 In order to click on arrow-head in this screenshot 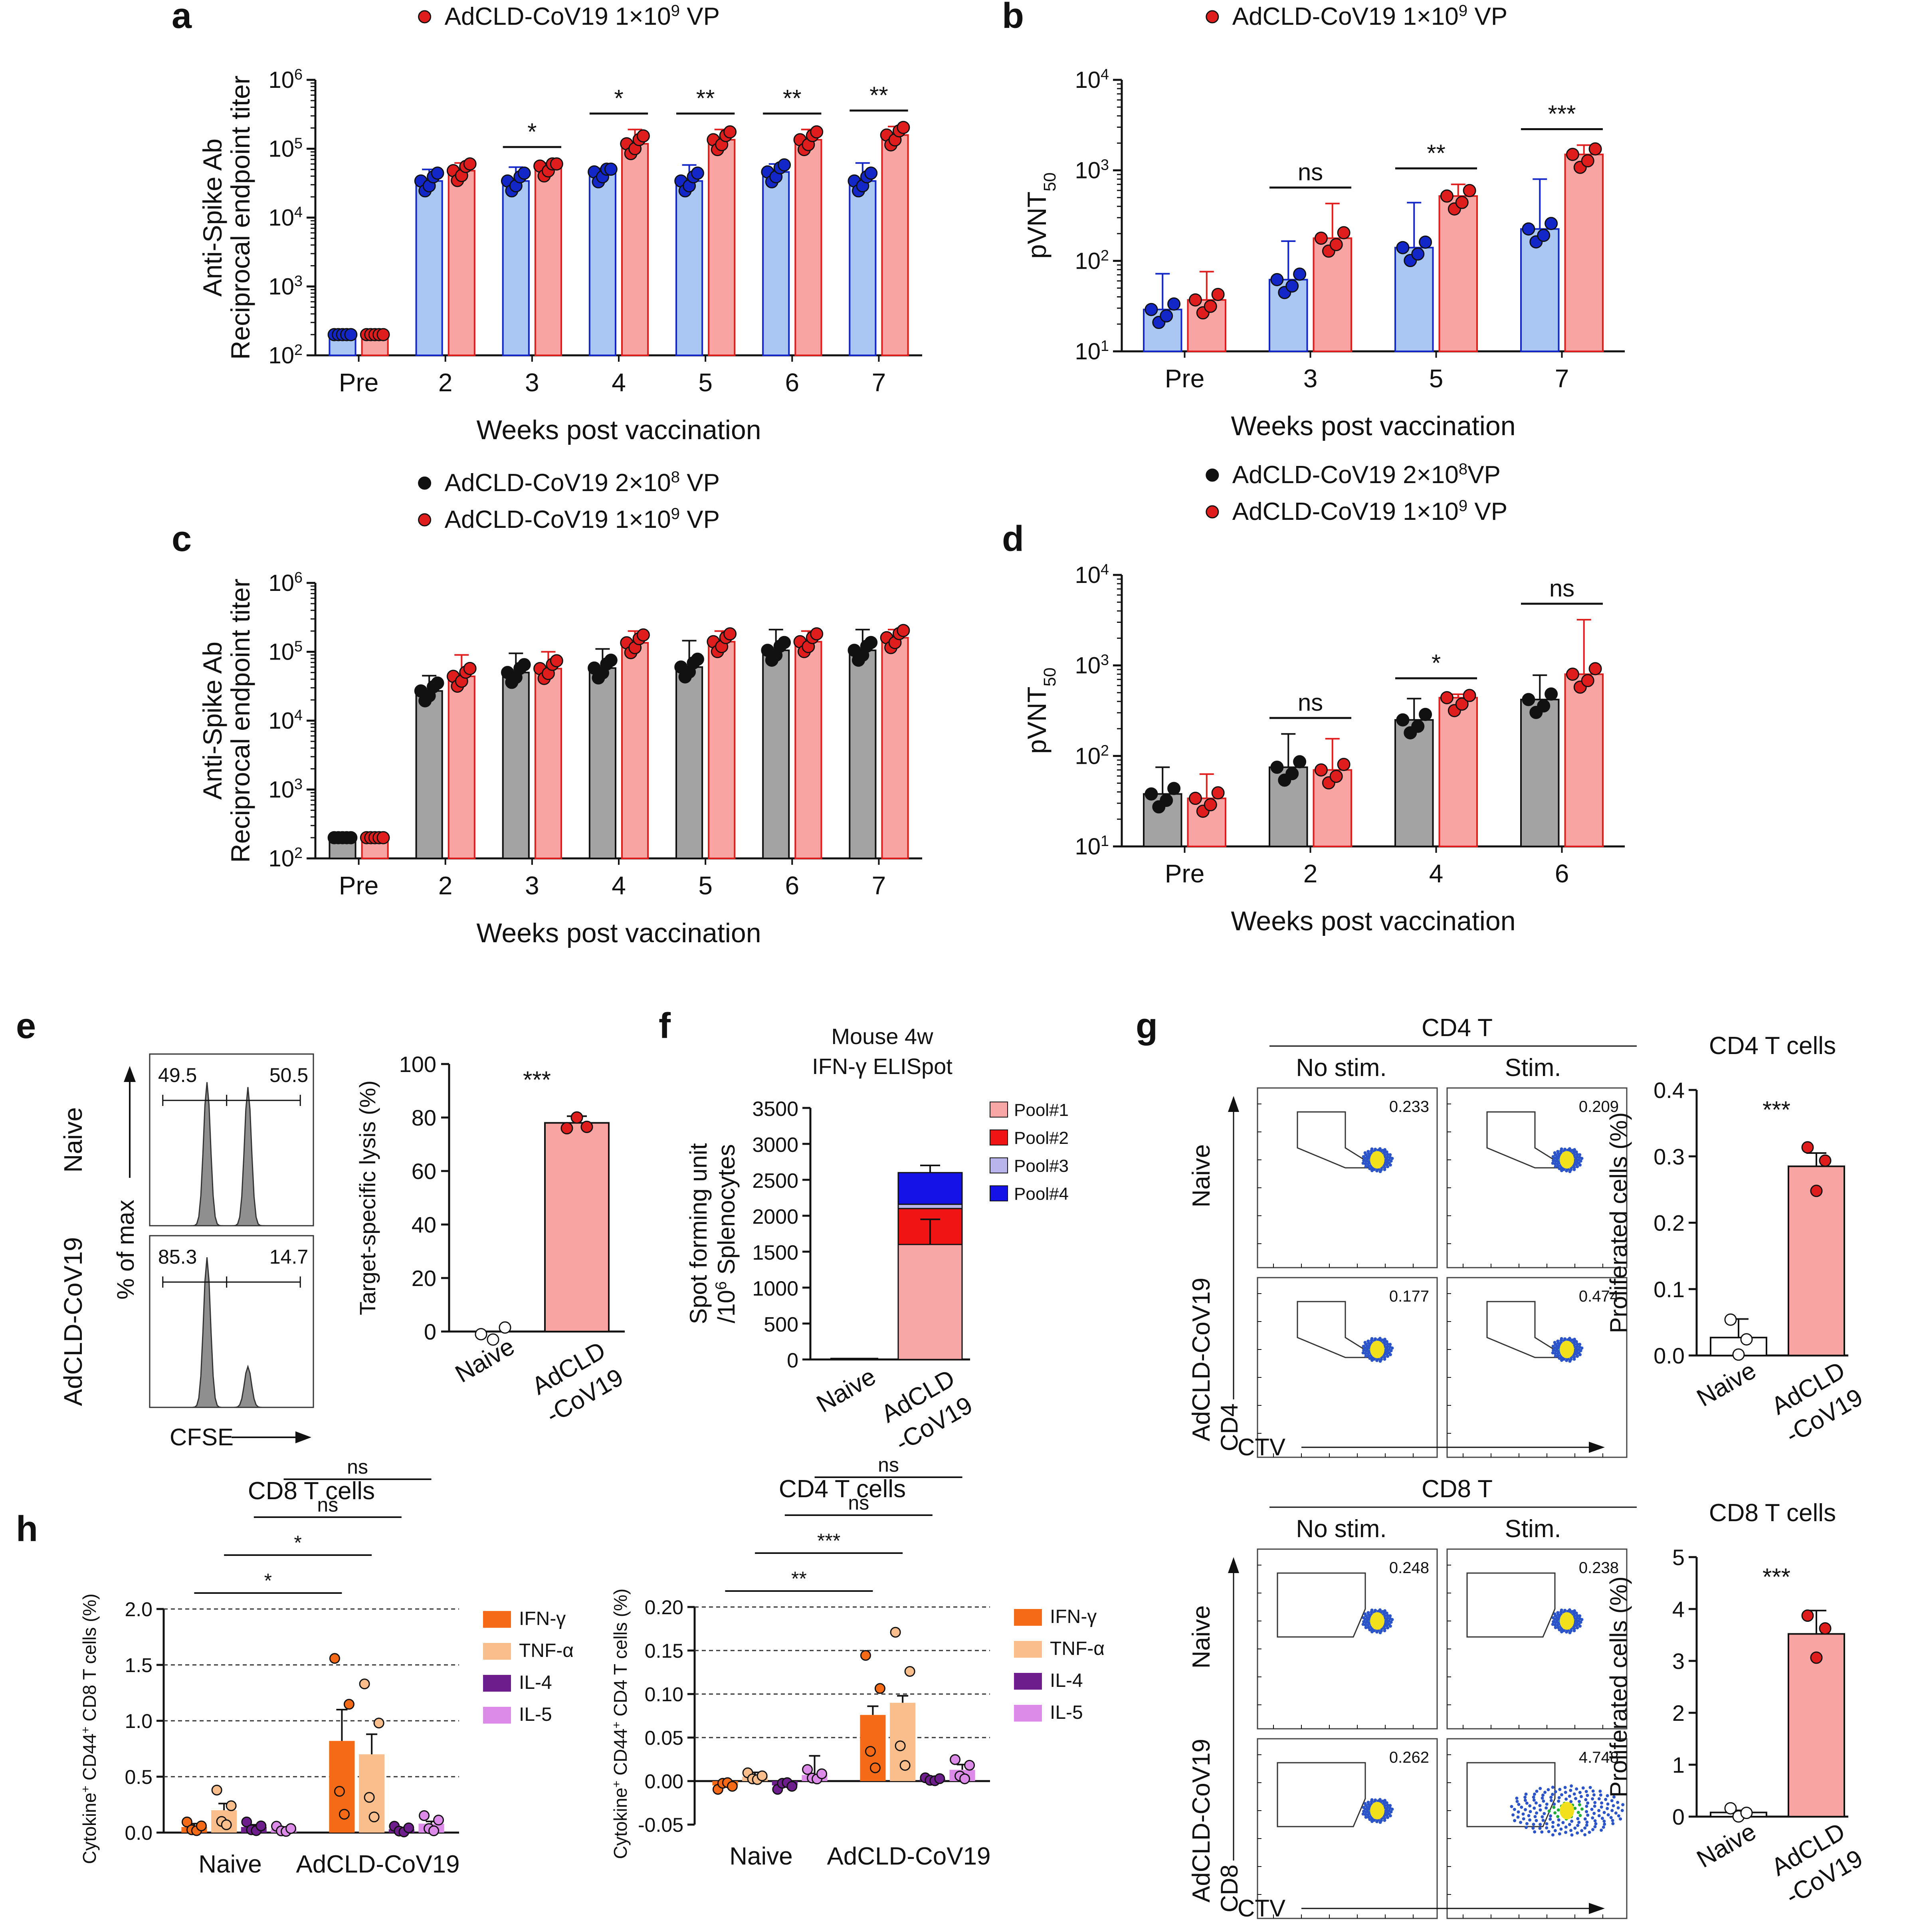, I will do `click(1233, 1104)`.